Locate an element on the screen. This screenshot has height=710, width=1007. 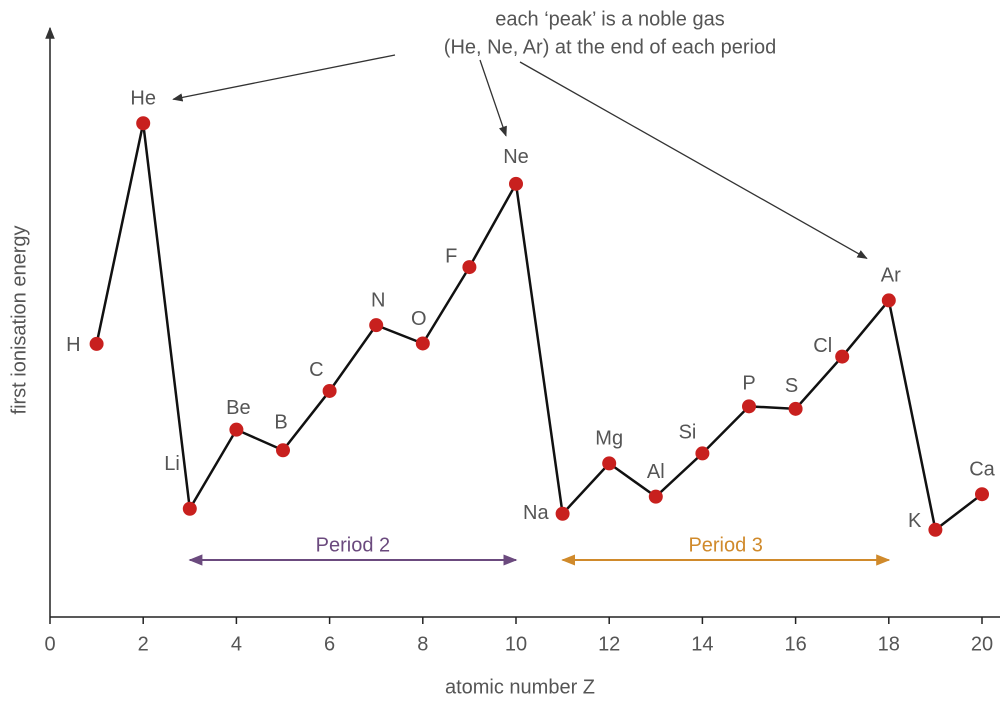
point-label: Si is located at coordinates (688, 433).